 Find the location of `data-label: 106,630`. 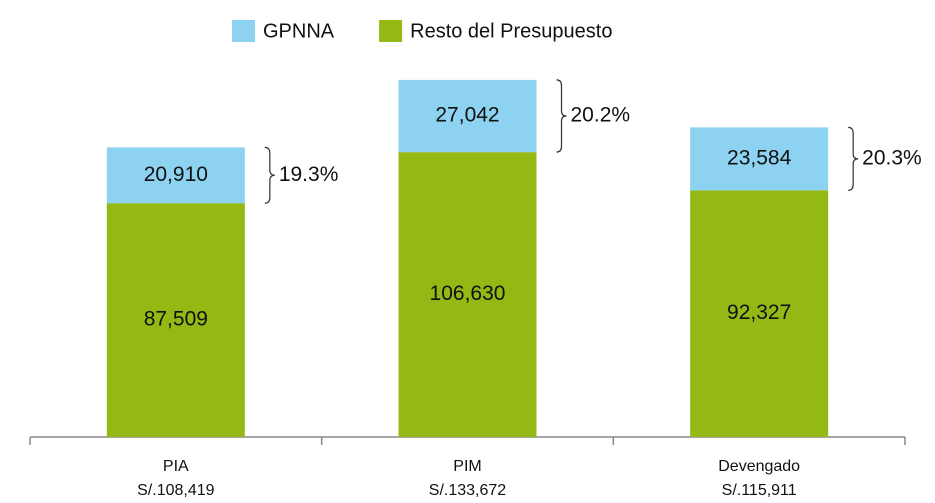

data-label: 106,630 is located at coordinates (468, 293).